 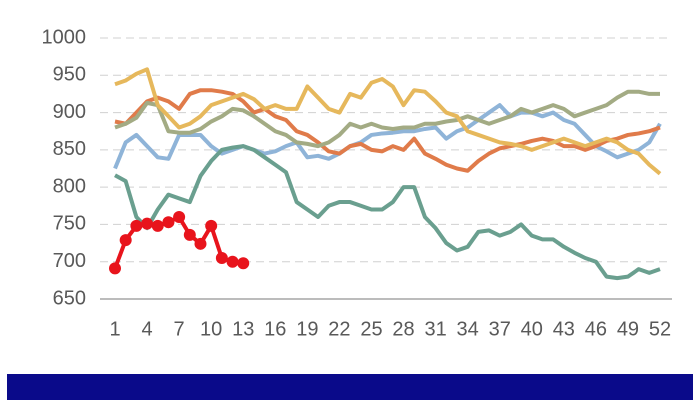 I want to click on y-tick-label: 750, so click(x=69, y=224).